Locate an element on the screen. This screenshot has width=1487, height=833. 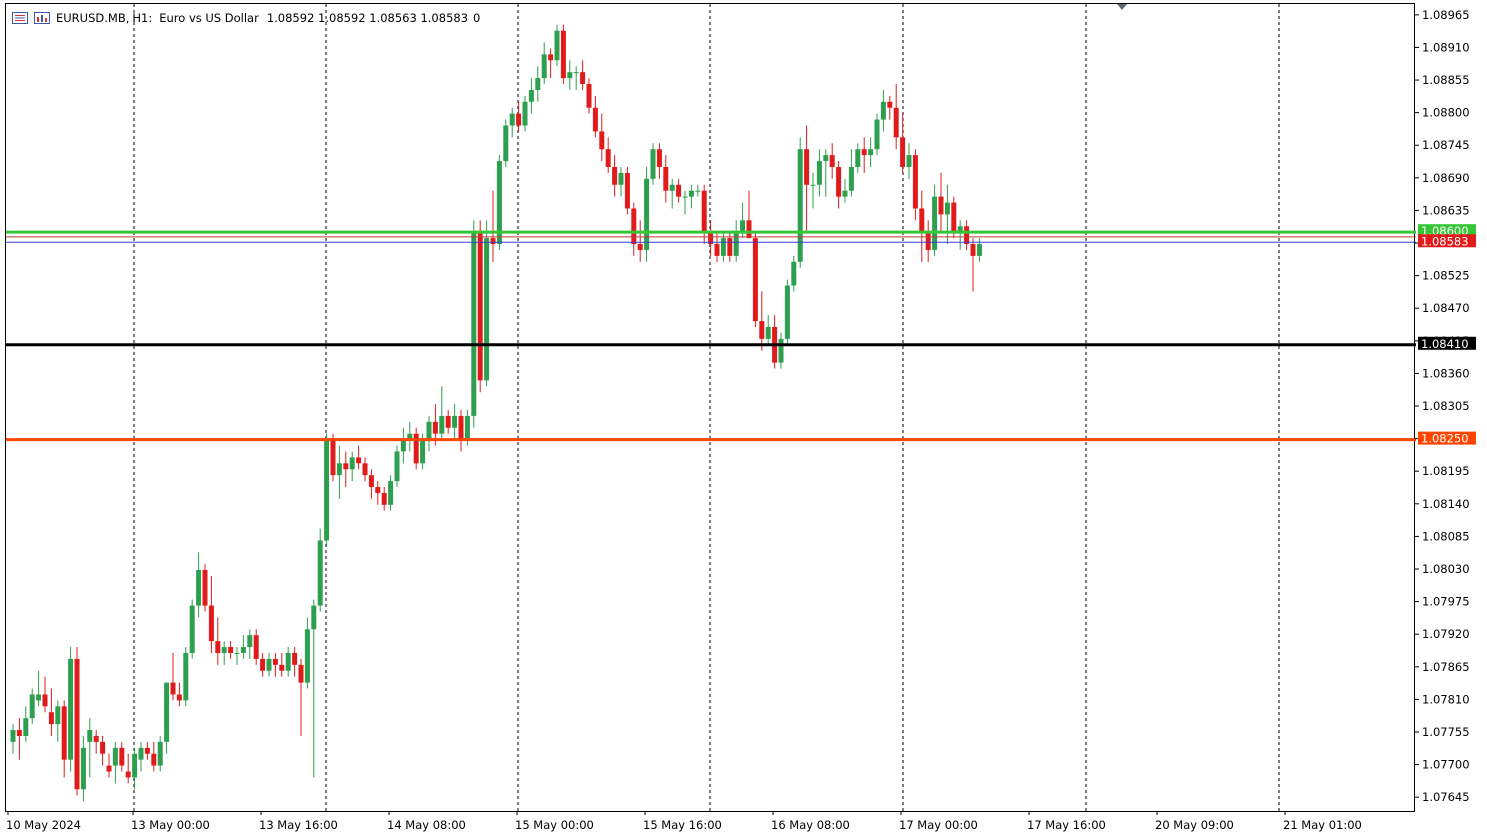
volume-value: 0 is located at coordinates (477, 18).